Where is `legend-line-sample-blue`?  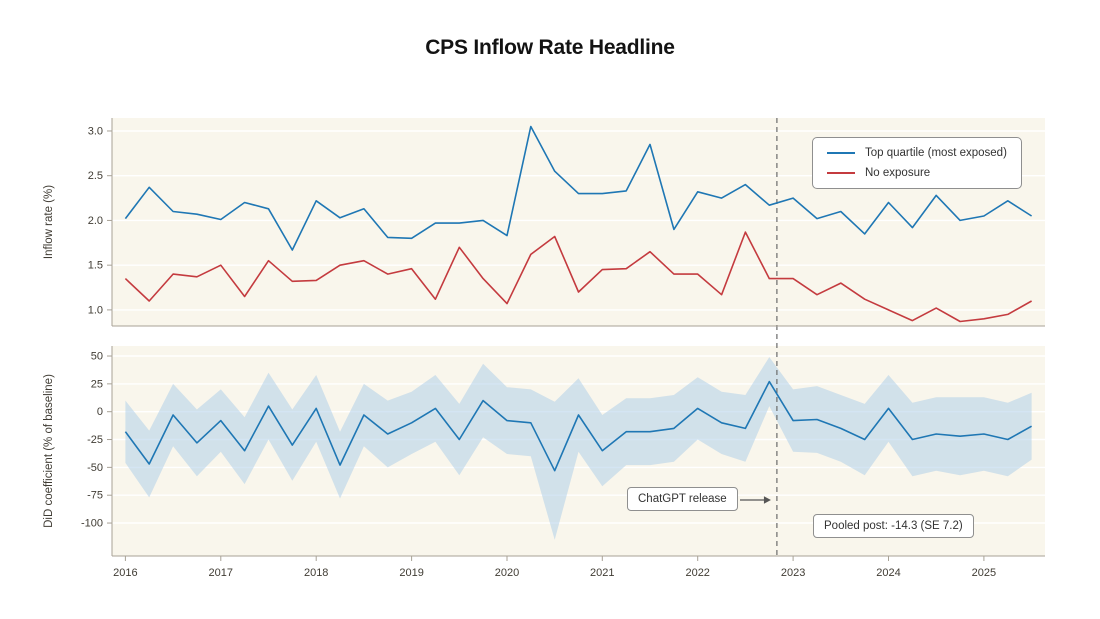 legend-line-sample-blue is located at coordinates (841, 153).